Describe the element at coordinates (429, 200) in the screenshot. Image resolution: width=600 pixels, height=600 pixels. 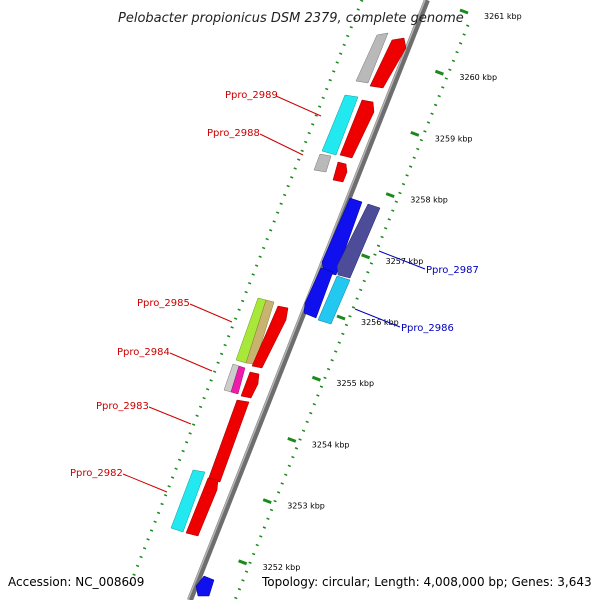
I see `scale-tick-label: 3258 kbp` at that location.